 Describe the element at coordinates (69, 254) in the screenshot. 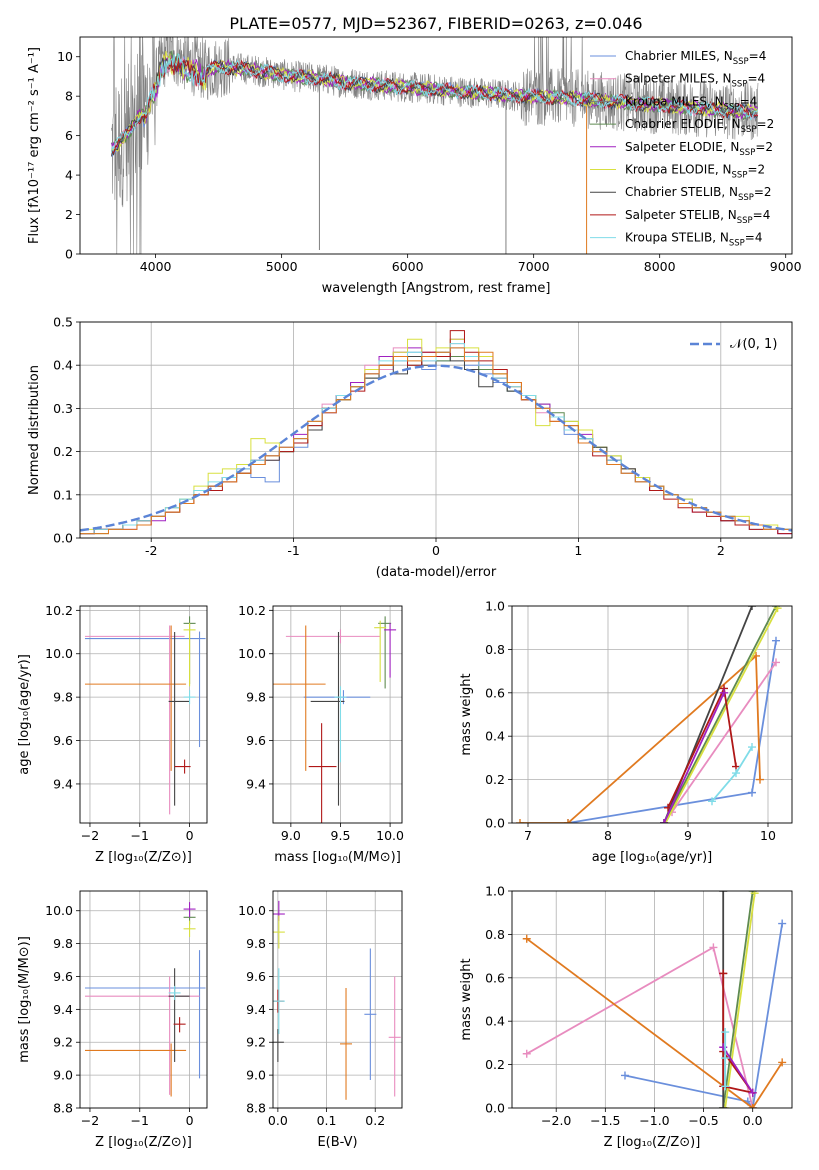

I see `y-tick-label: 0` at that location.